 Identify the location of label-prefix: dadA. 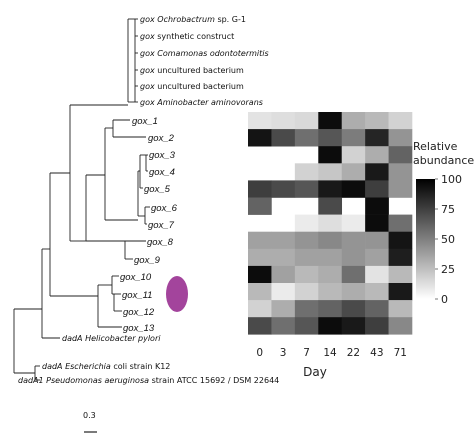
(72, 338).